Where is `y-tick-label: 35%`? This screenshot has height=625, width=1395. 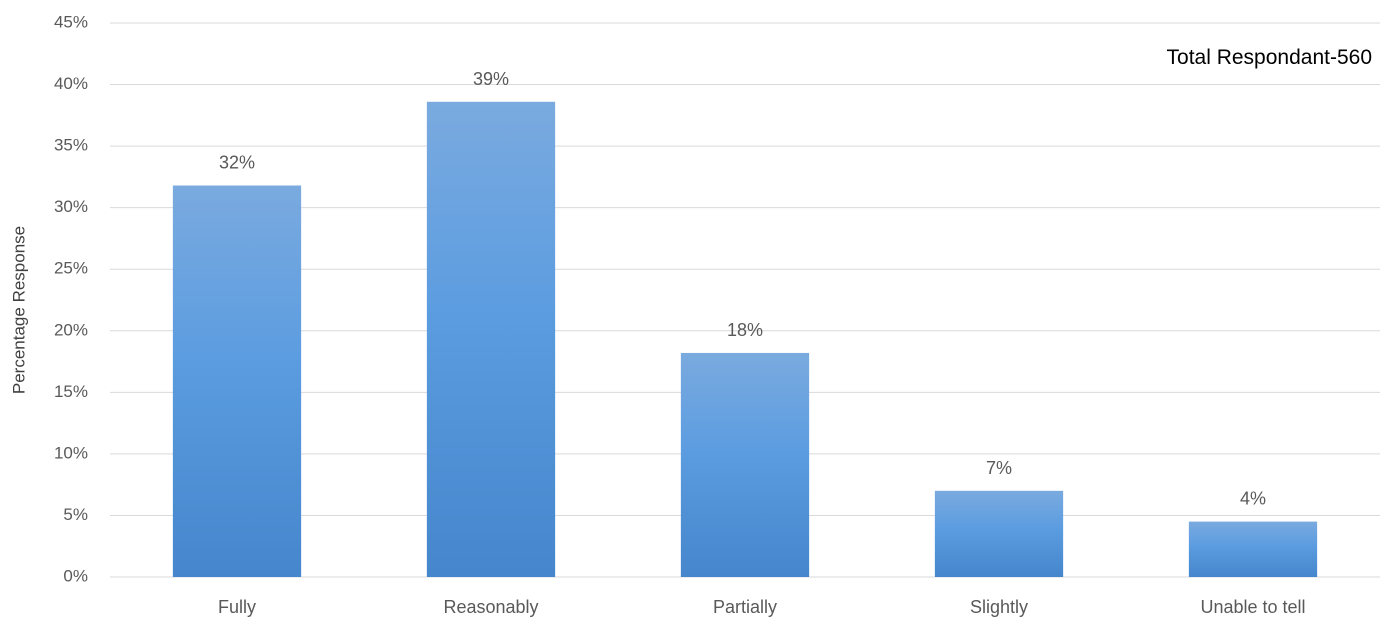 y-tick-label: 35% is located at coordinates (71, 145).